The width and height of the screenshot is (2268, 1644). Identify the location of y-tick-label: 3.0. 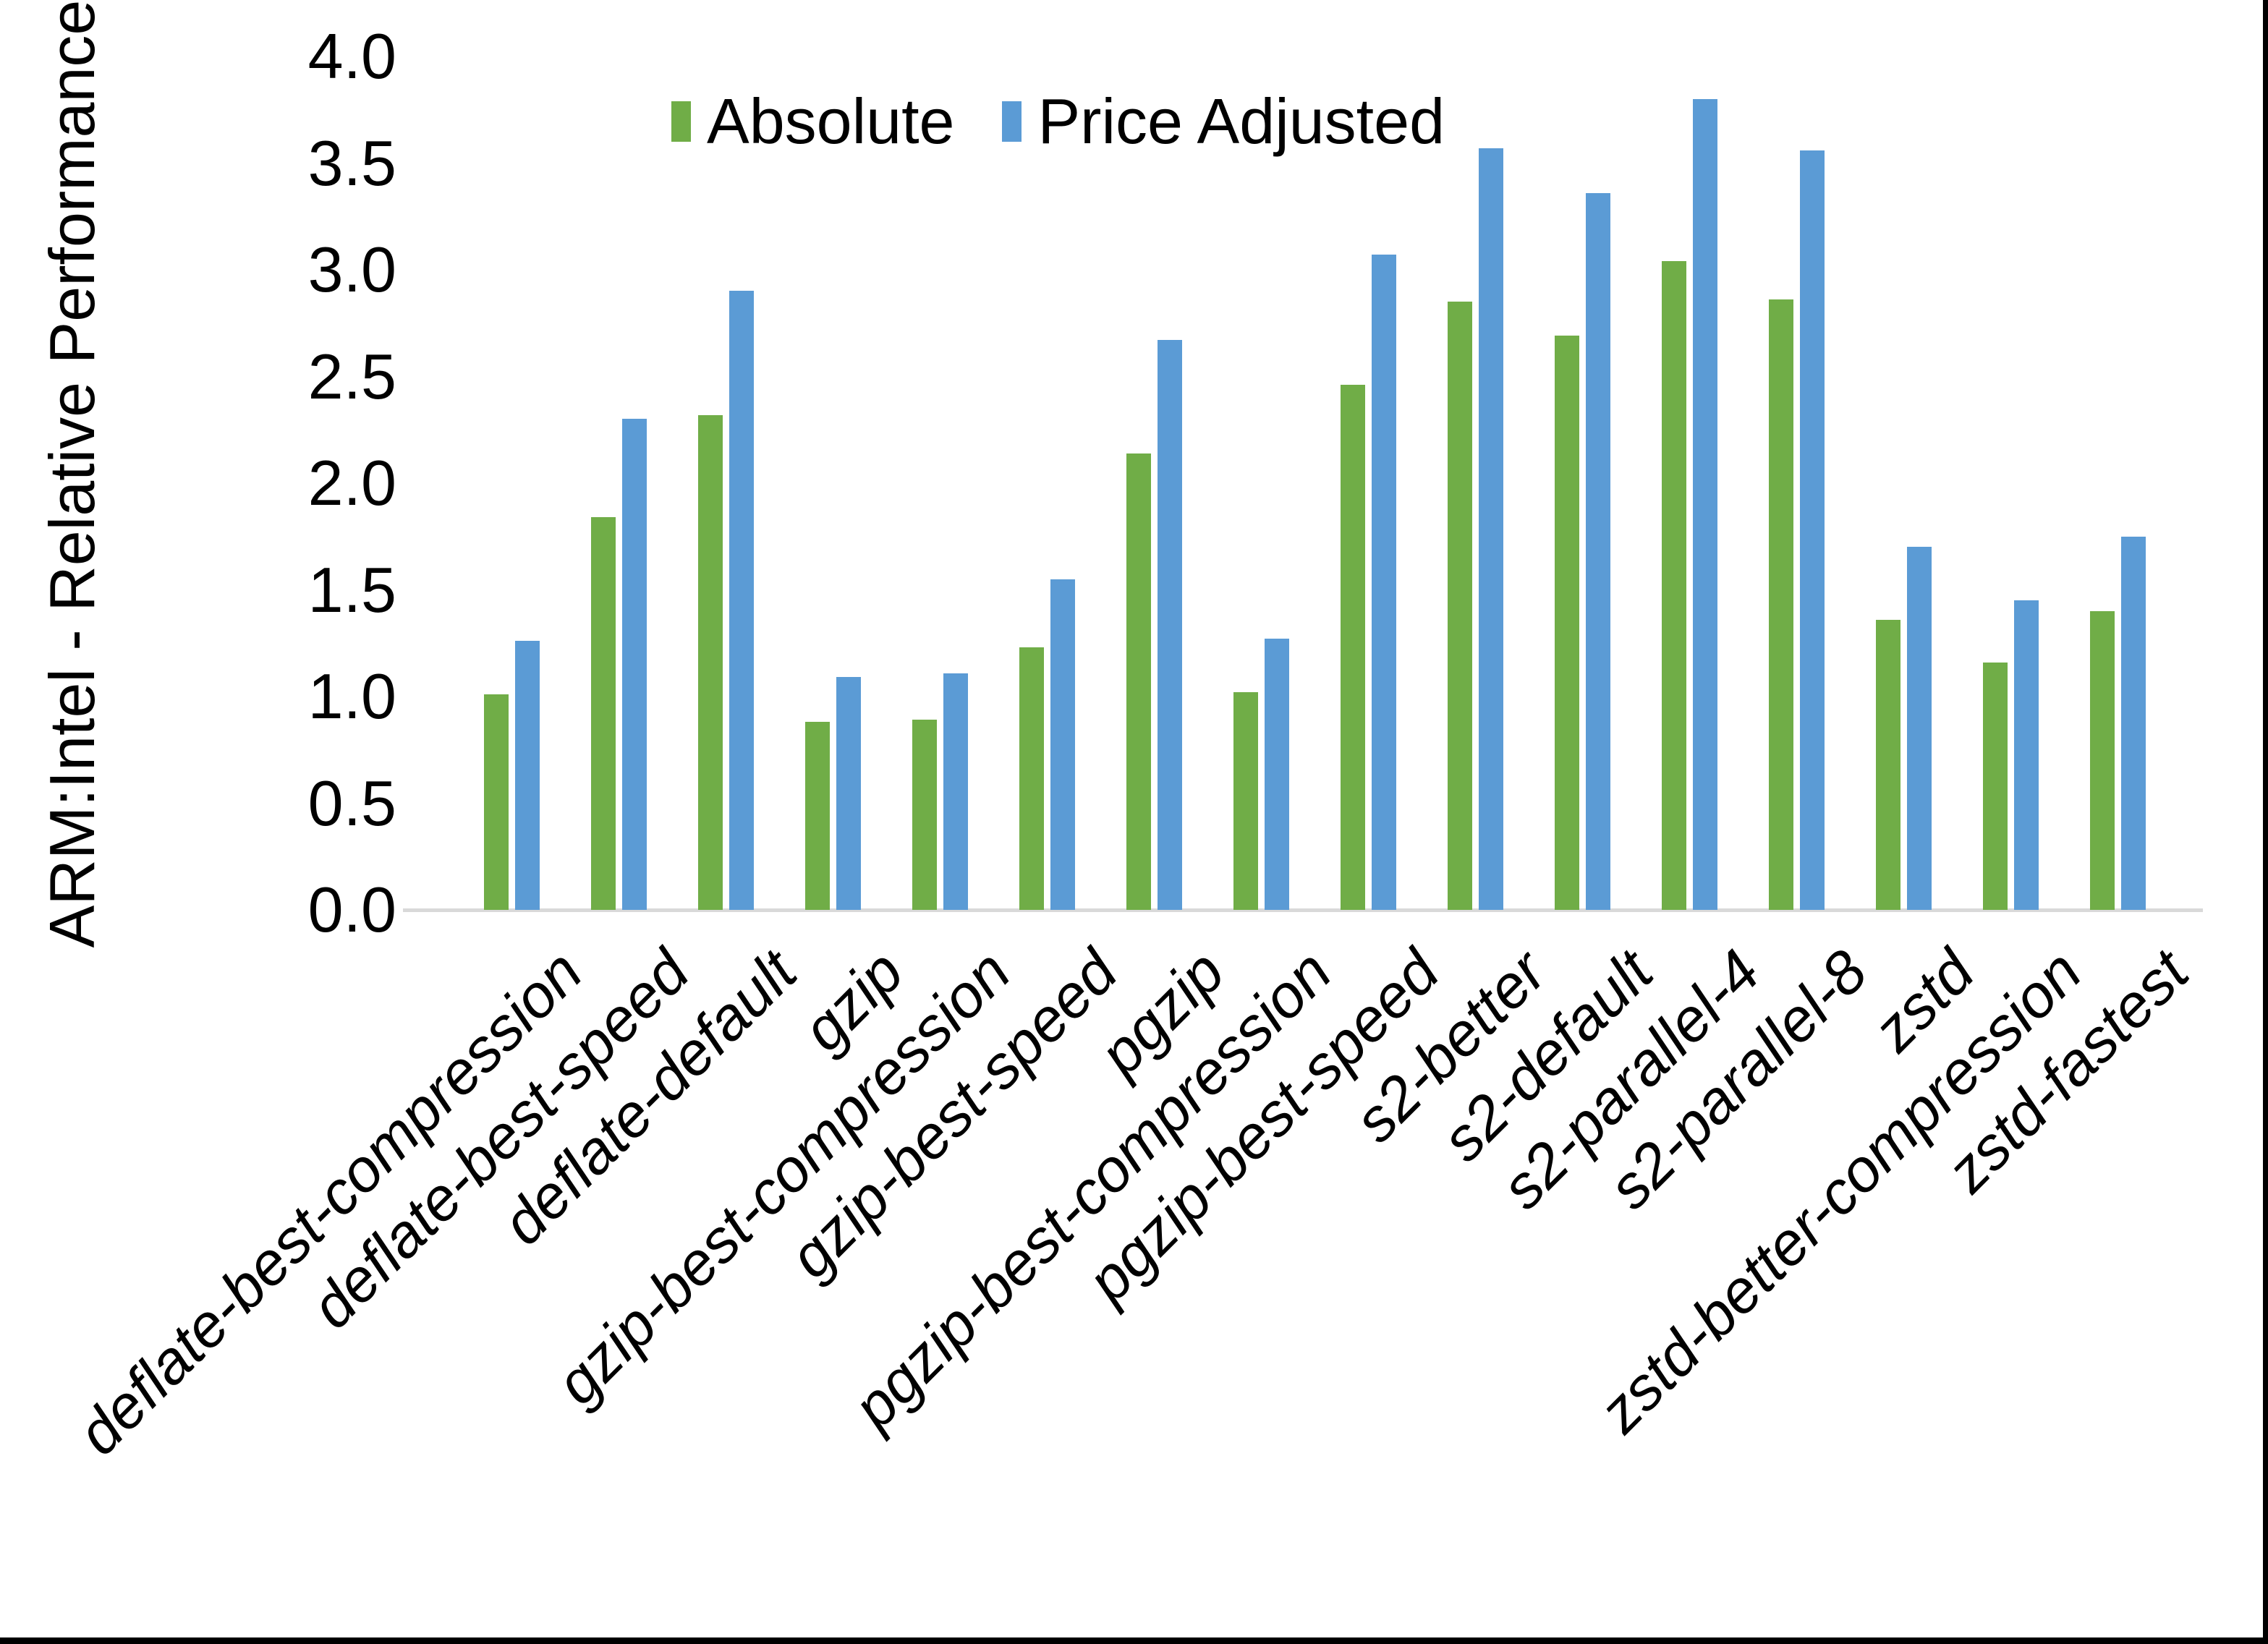
(351, 269).